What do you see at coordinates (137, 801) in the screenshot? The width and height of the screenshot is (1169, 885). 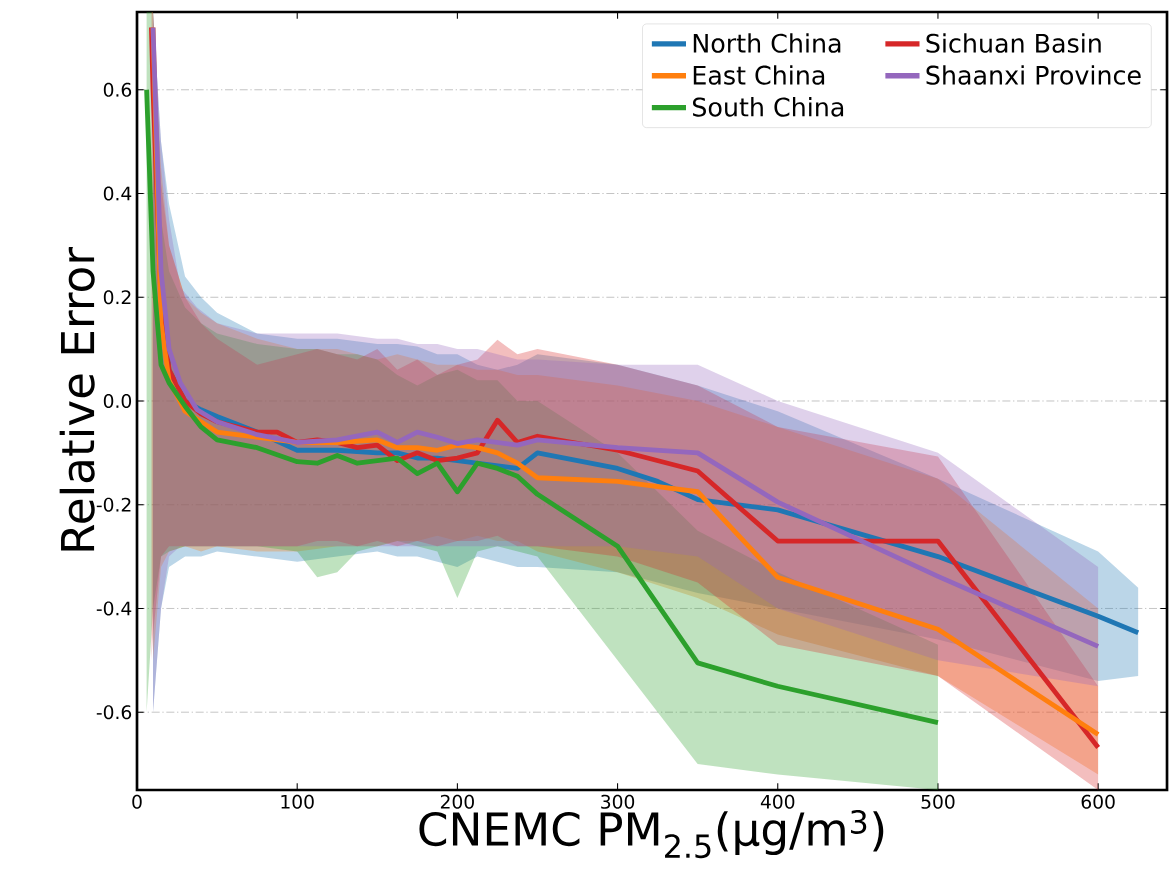 I see `x-tick-label: 0` at bounding box center [137, 801].